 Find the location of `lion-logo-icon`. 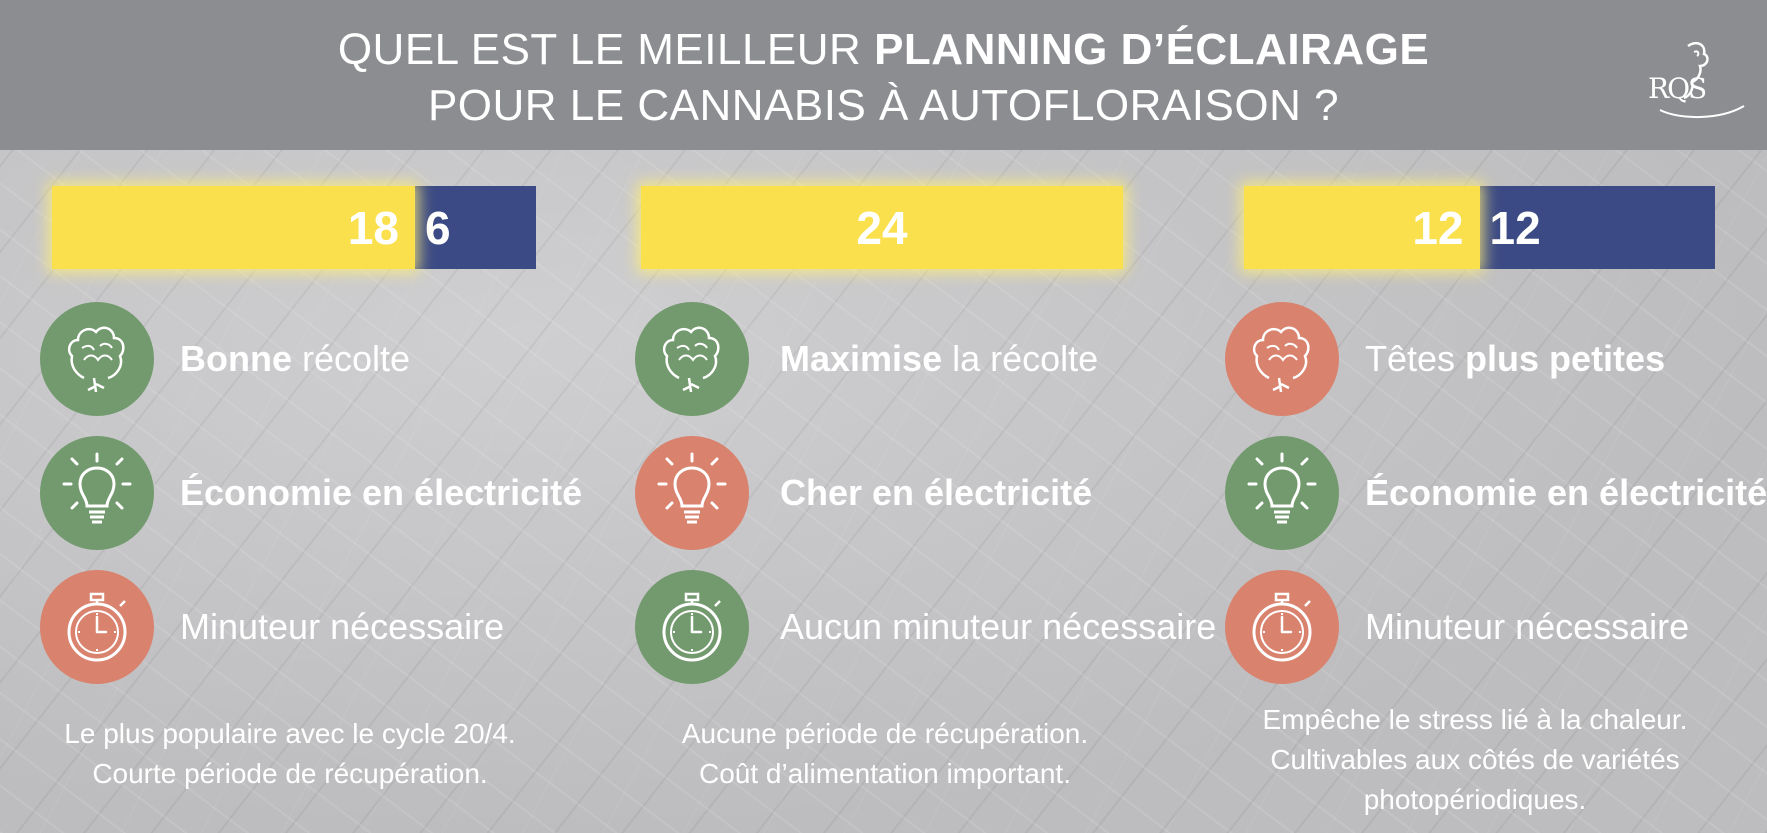

lion-logo-icon is located at coordinates (1702, 80).